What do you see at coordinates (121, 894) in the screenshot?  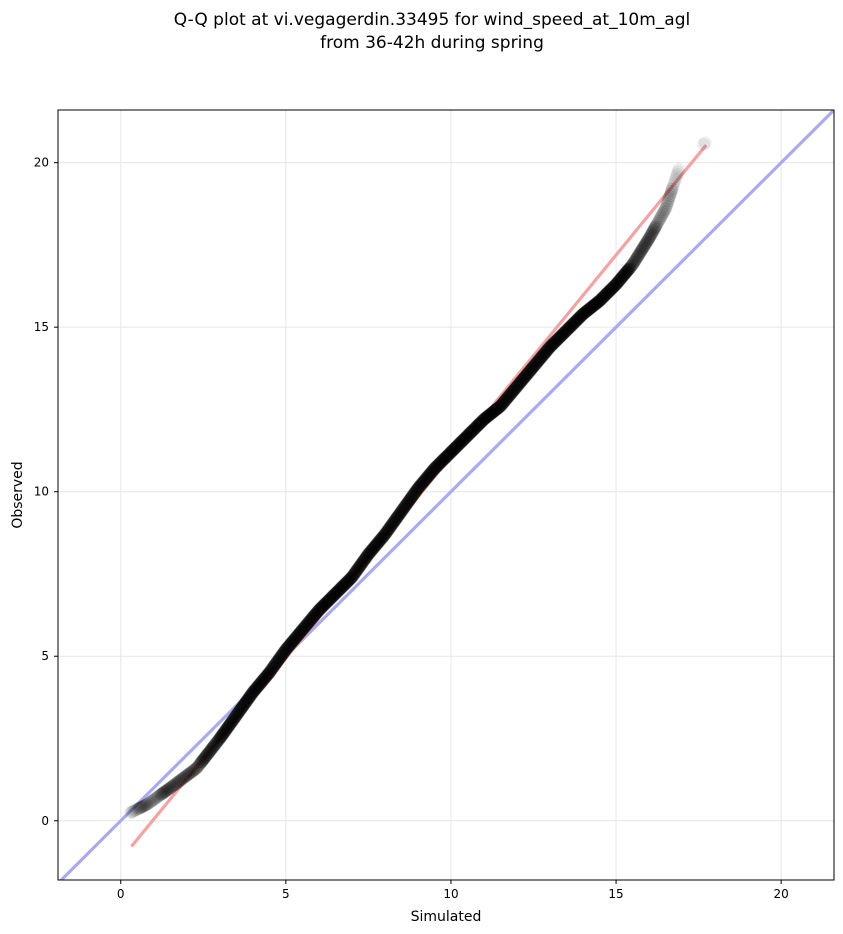 I see `x-tick-label-0: 0` at bounding box center [121, 894].